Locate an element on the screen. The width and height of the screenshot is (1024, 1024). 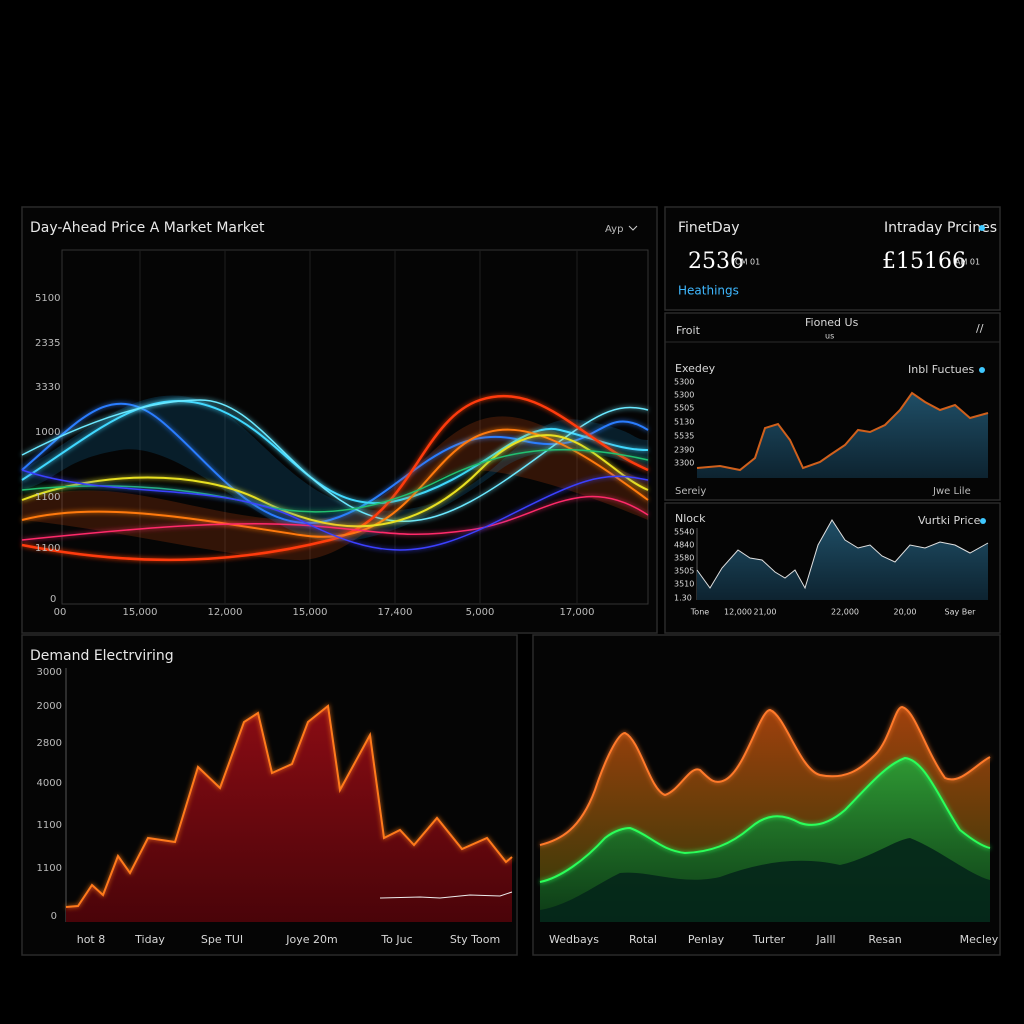
y-label: 3330 is located at coordinates (47, 387).